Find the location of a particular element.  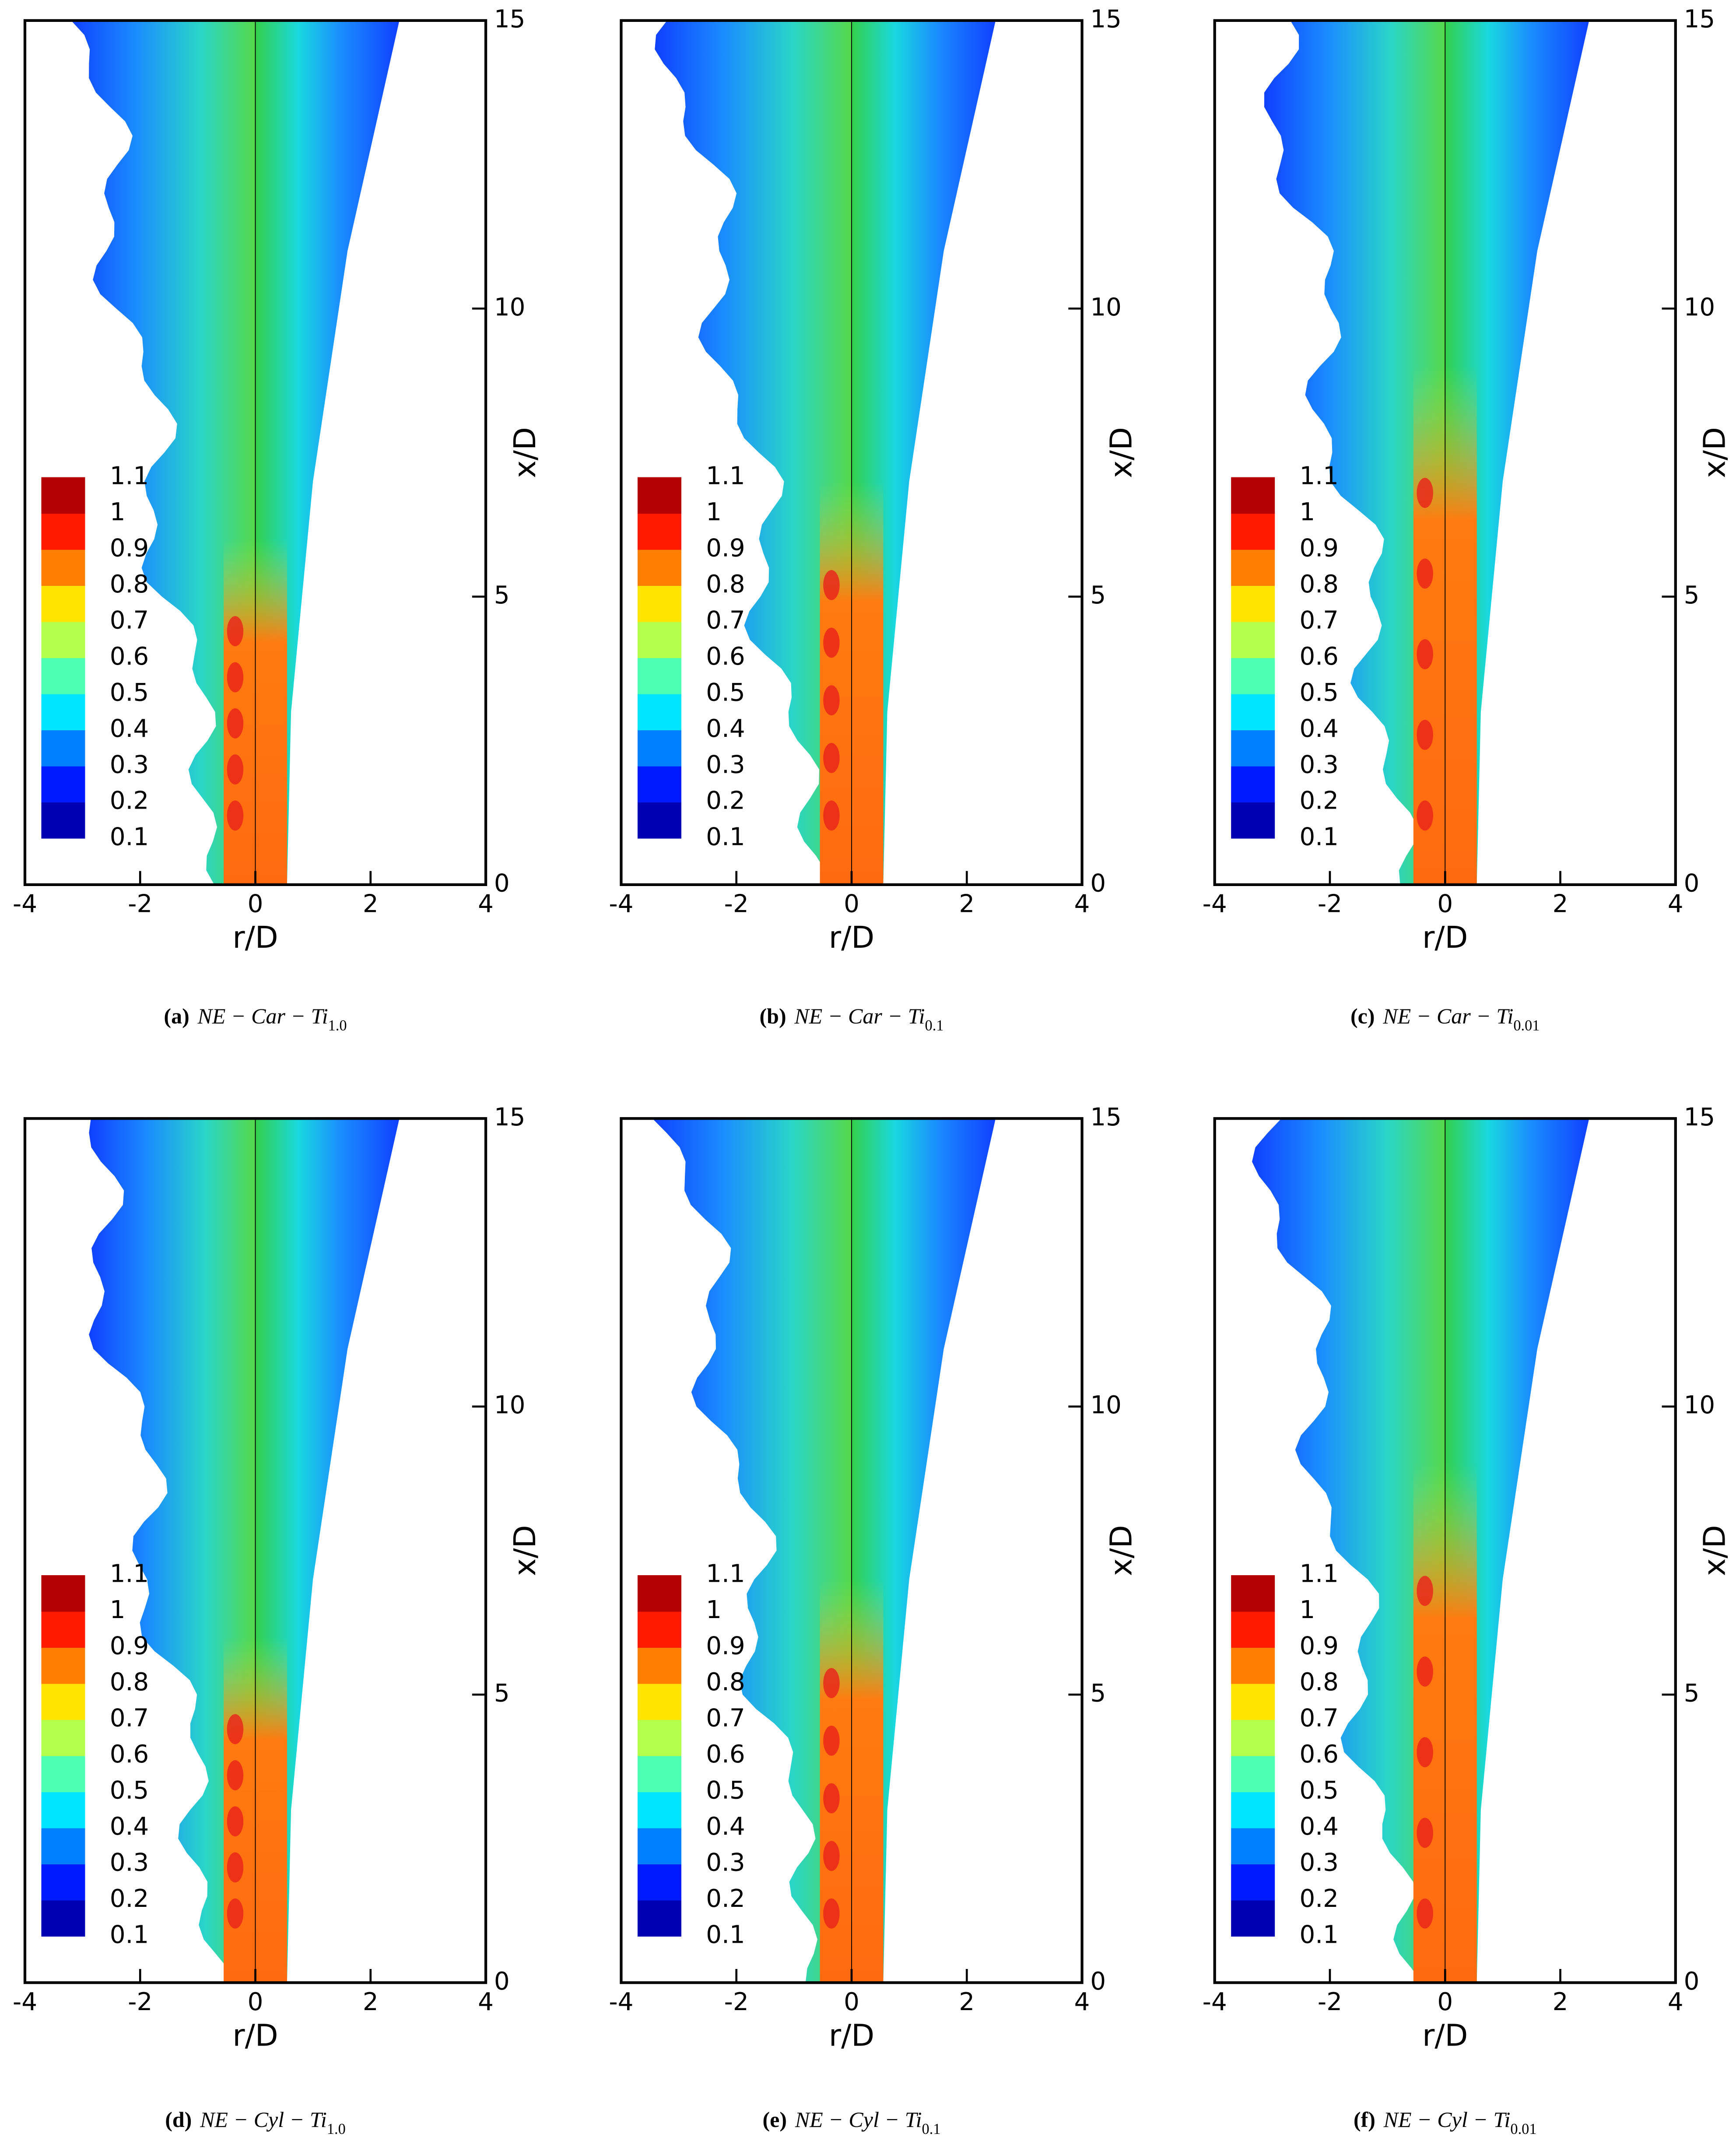

caption: (d) NE − Cyl − Ti1.0 is located at coordinates (255, 2122).